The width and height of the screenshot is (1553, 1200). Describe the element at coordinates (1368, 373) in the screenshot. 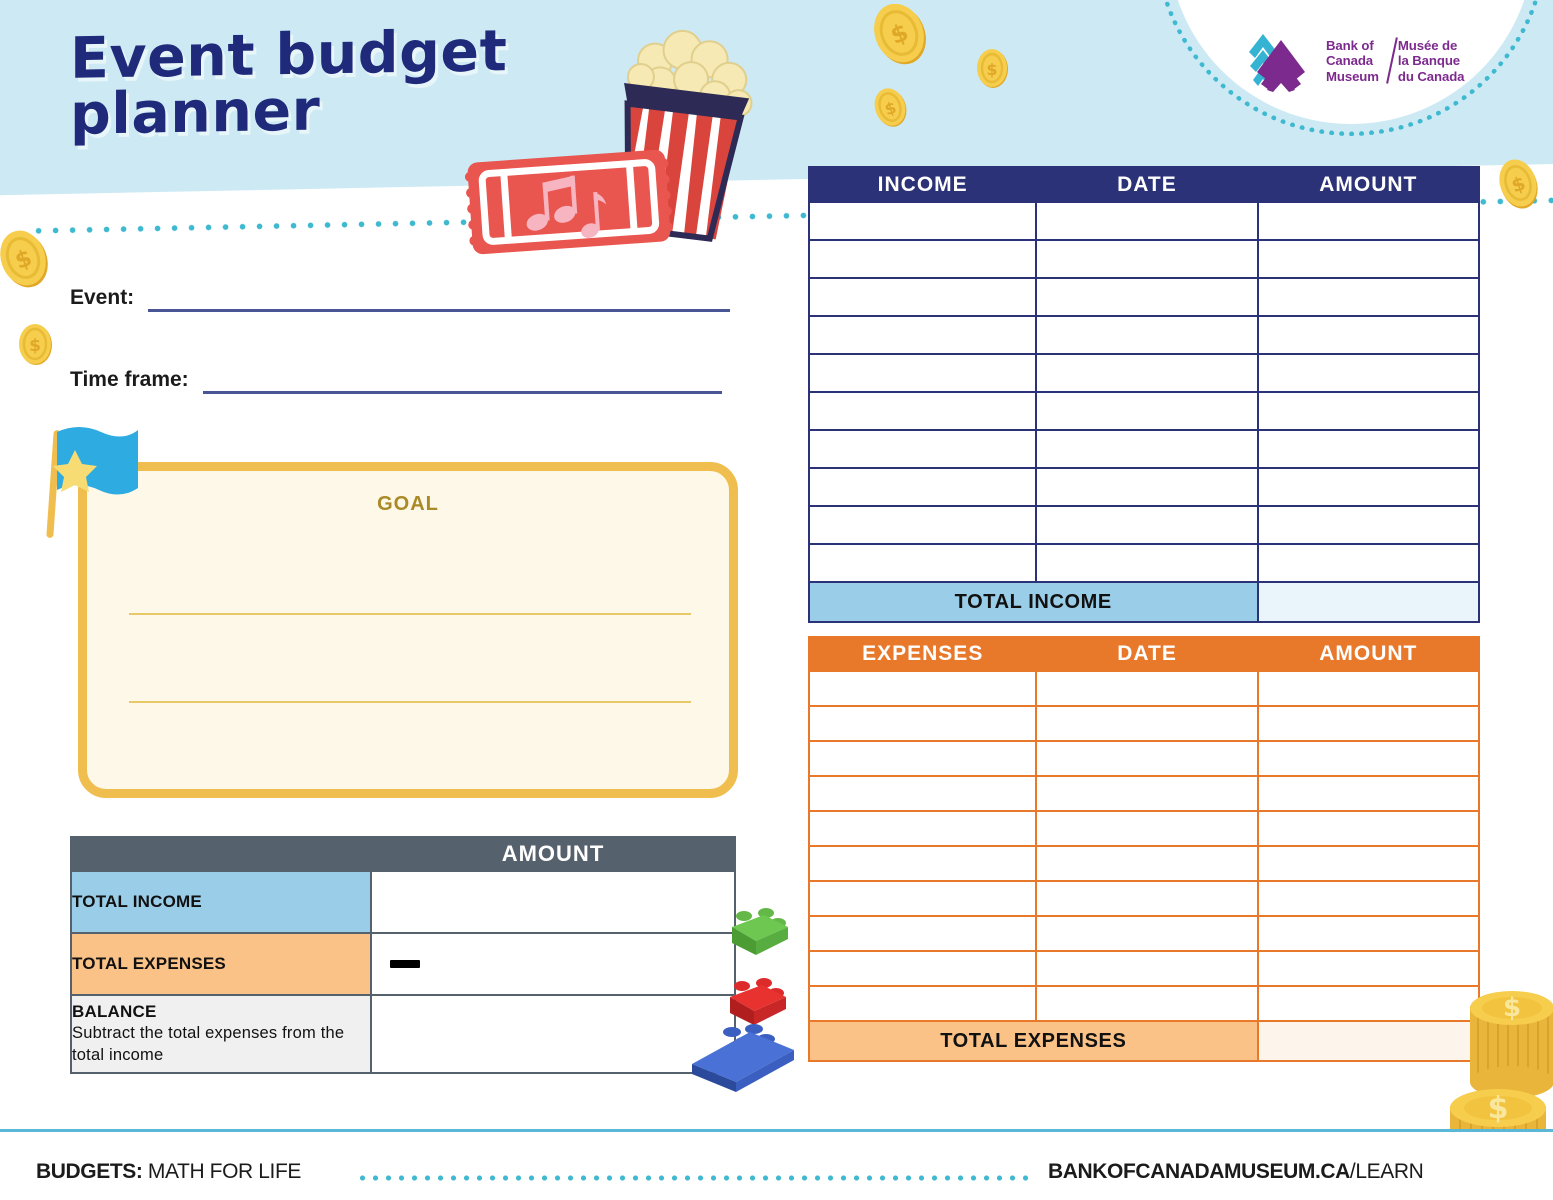

I see `income-cell-r5-c3` at that location.